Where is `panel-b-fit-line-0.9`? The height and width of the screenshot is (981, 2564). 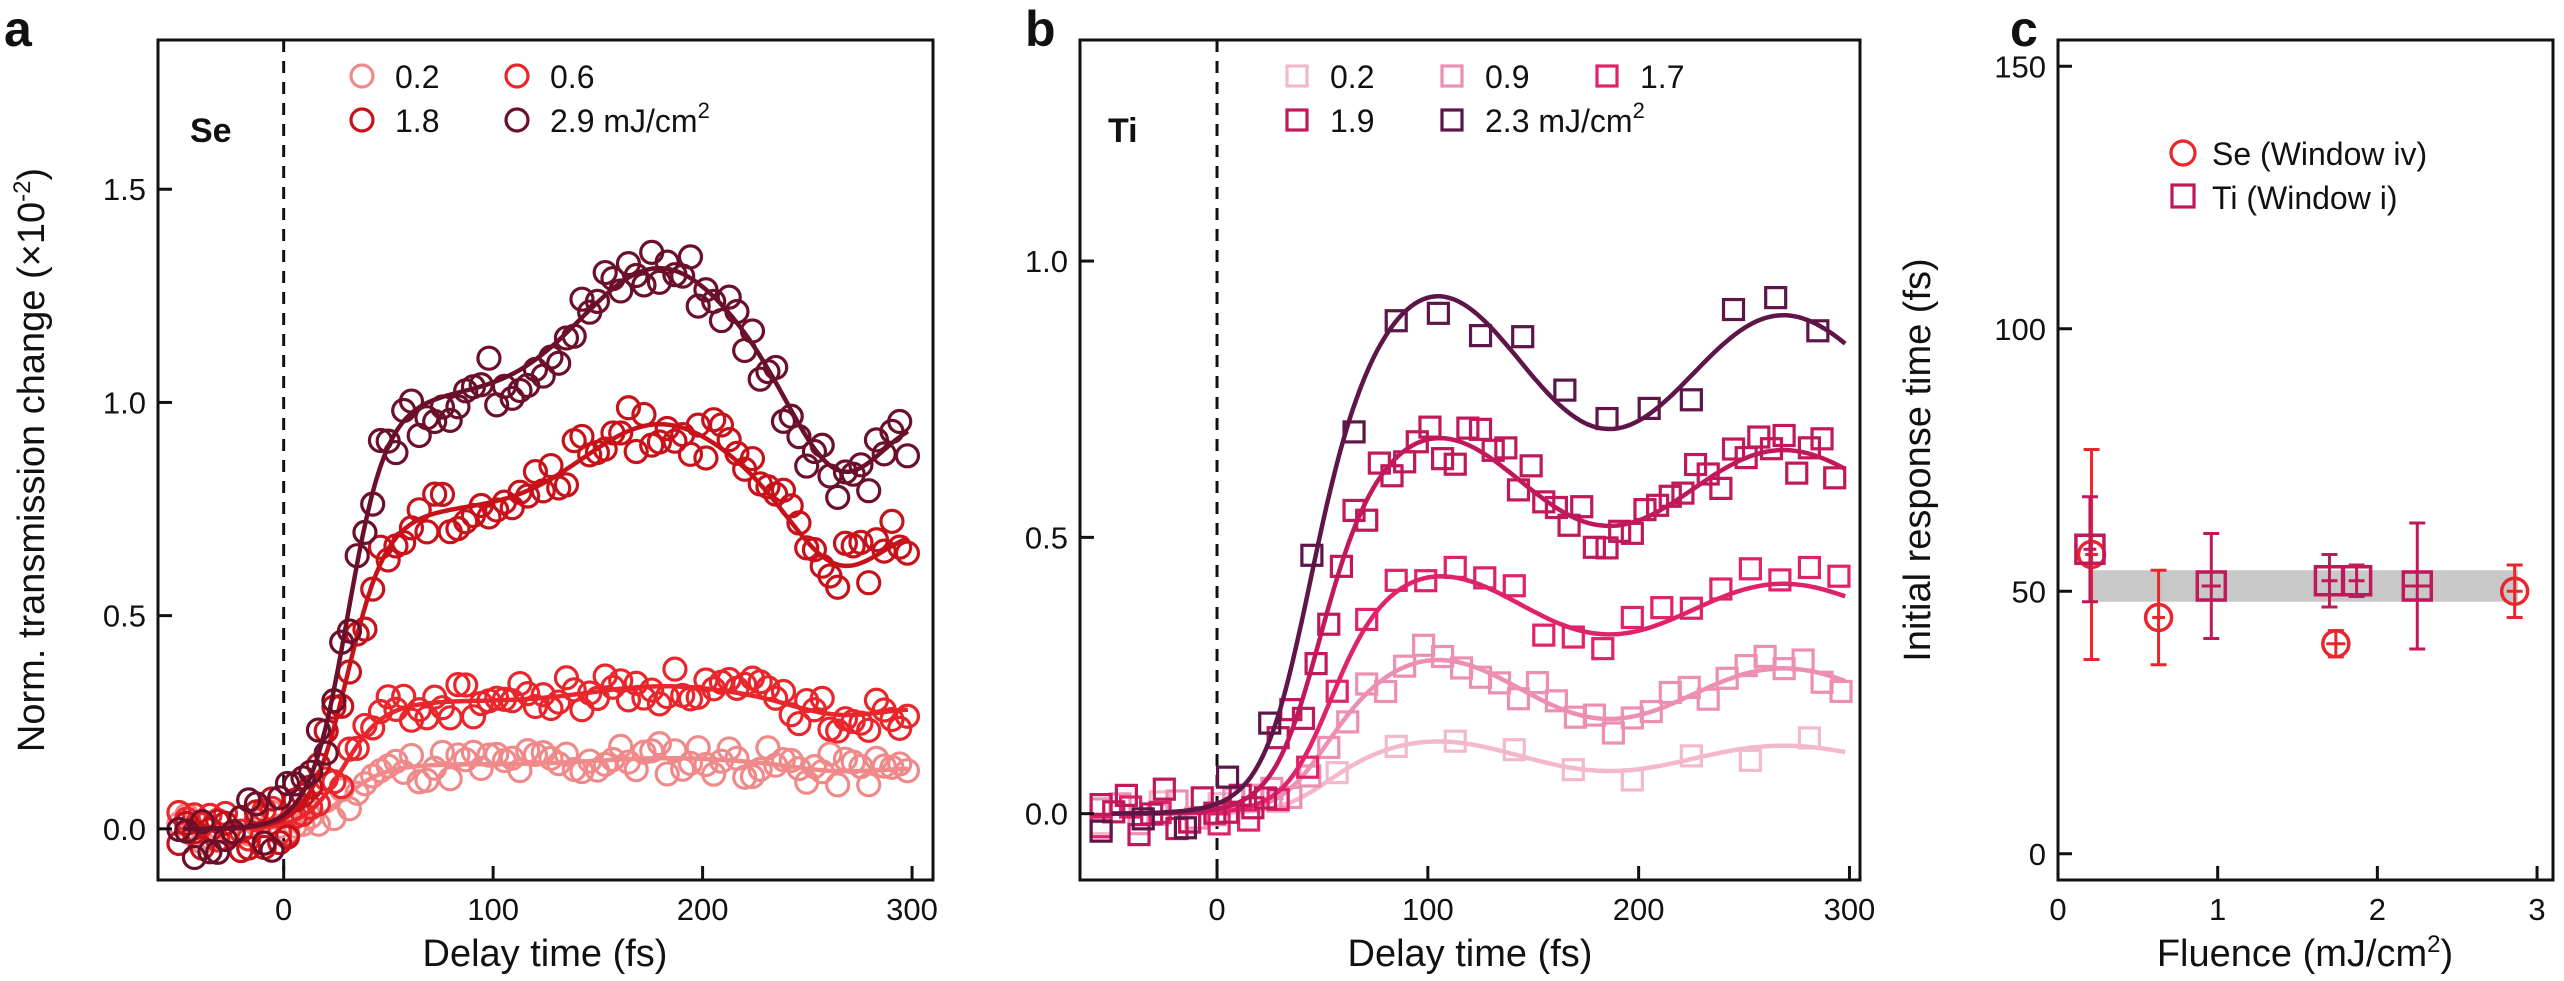
panel-b-fit-line-0.9 is located at coordinates (1478, 736).